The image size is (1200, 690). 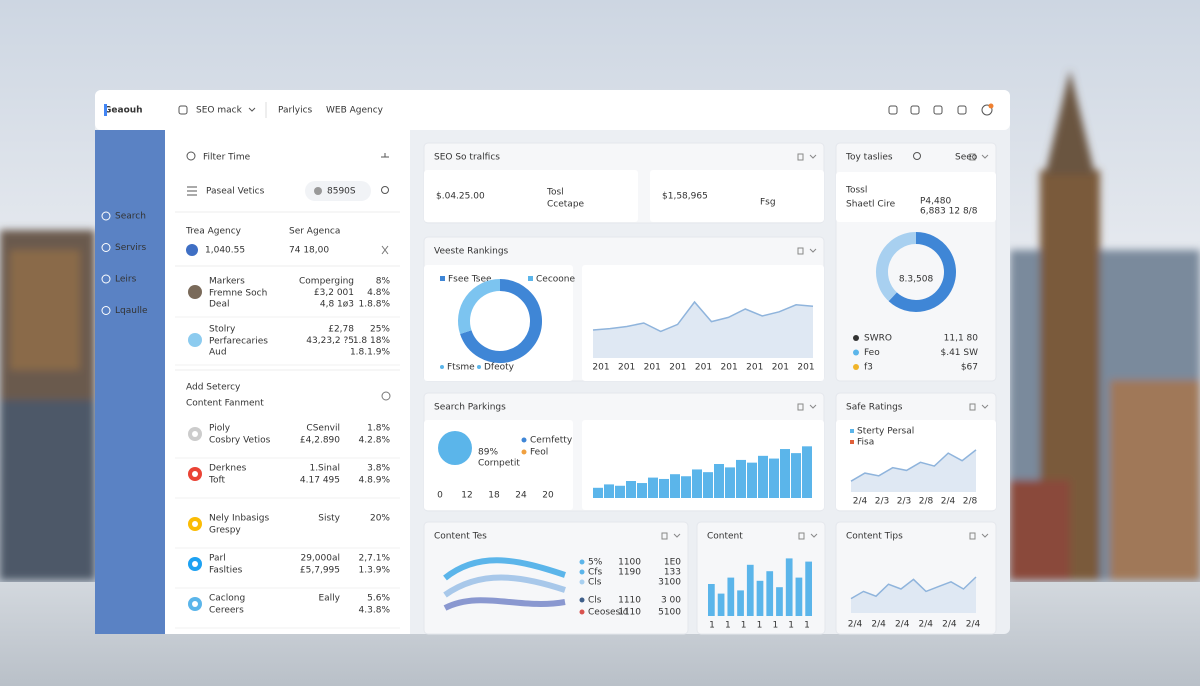 What do you see at coordinates (213, 232) in the screenshot?
I see `label: Trea Agency` at bounding box center [213, 232].